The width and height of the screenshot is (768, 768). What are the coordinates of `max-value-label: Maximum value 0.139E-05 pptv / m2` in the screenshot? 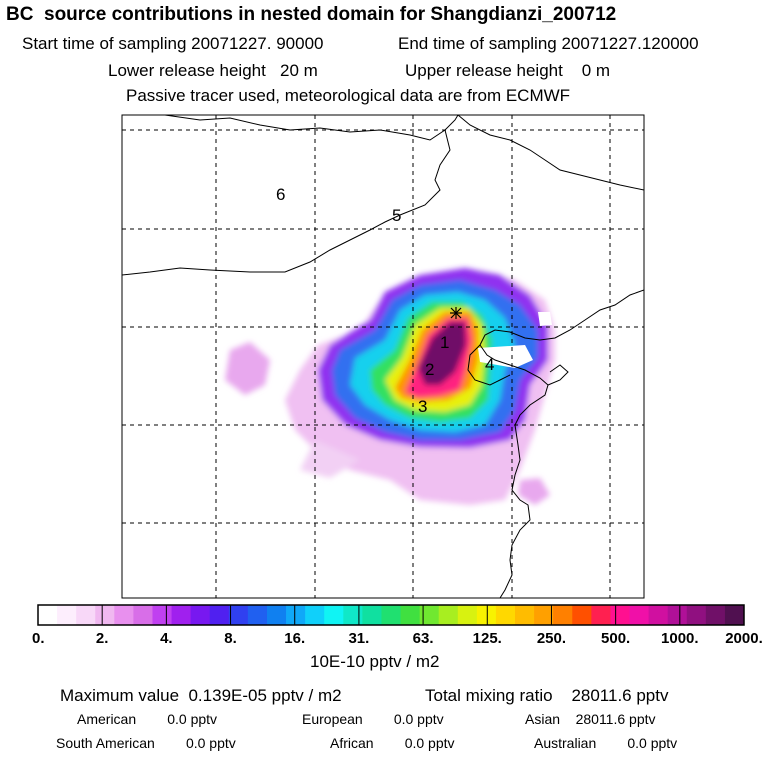 It's located at (201, 695).